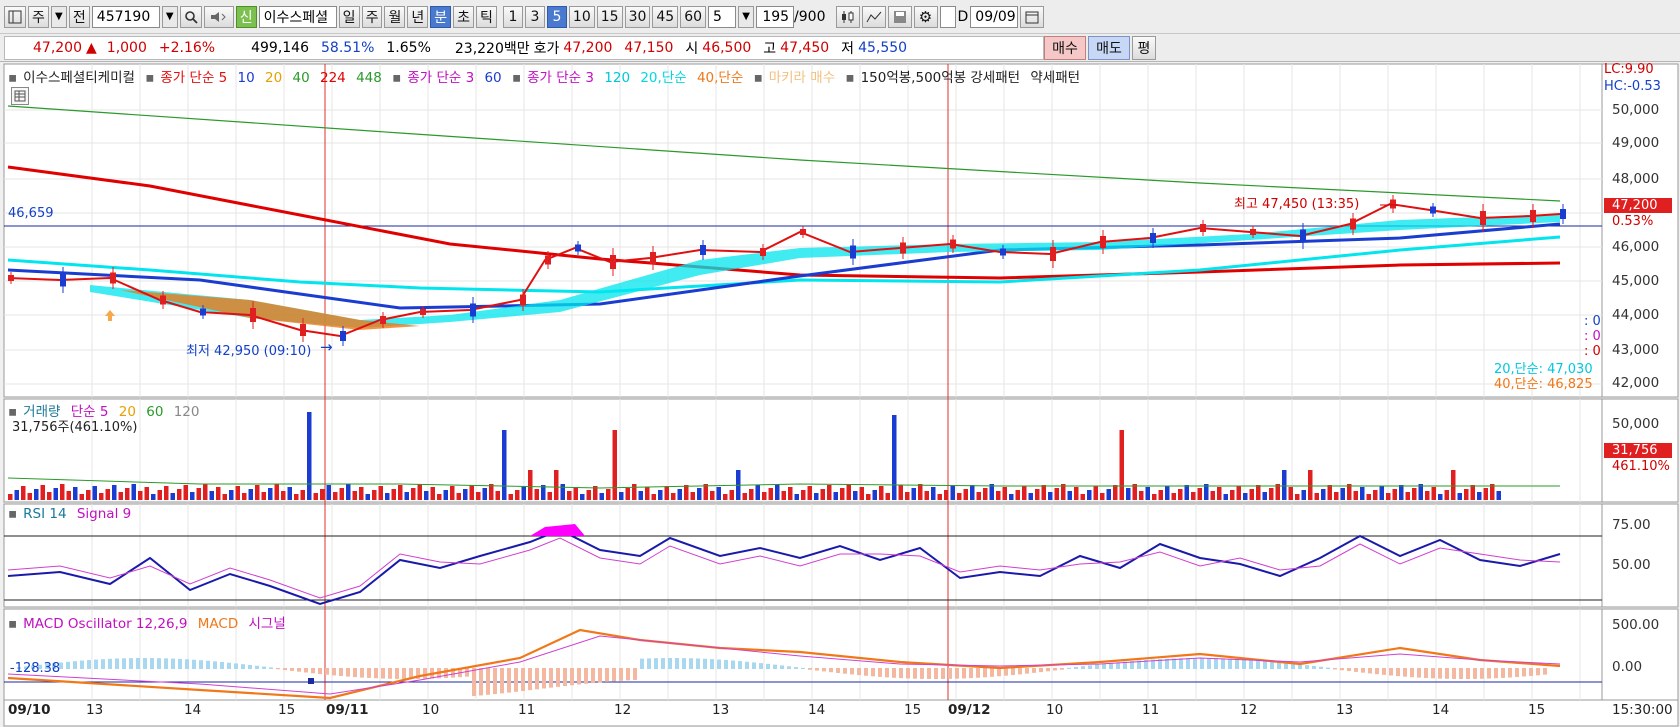 This screenshot has width=1680, height=727. What do you see at coordinates (297, 16) in the screenshot?
I see `stock-name: 이수스페셜` at bounding box center [297, 16].